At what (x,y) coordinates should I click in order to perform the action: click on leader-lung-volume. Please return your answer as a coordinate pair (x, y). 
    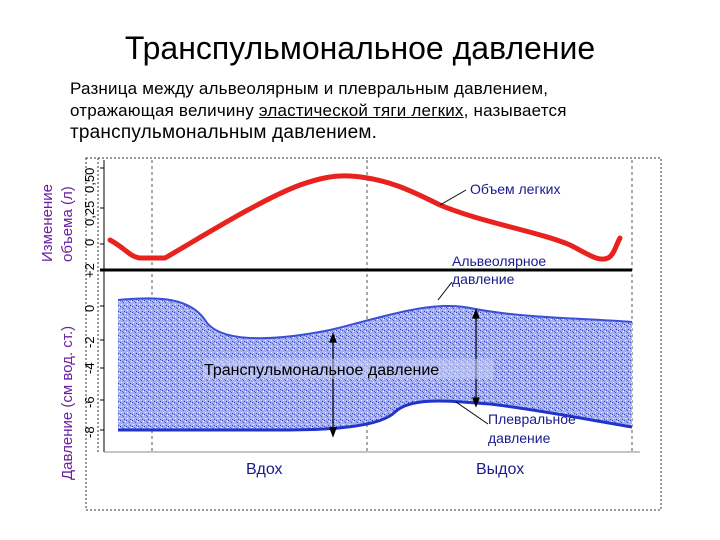
    Looking at the image, I should click on (453, 197).